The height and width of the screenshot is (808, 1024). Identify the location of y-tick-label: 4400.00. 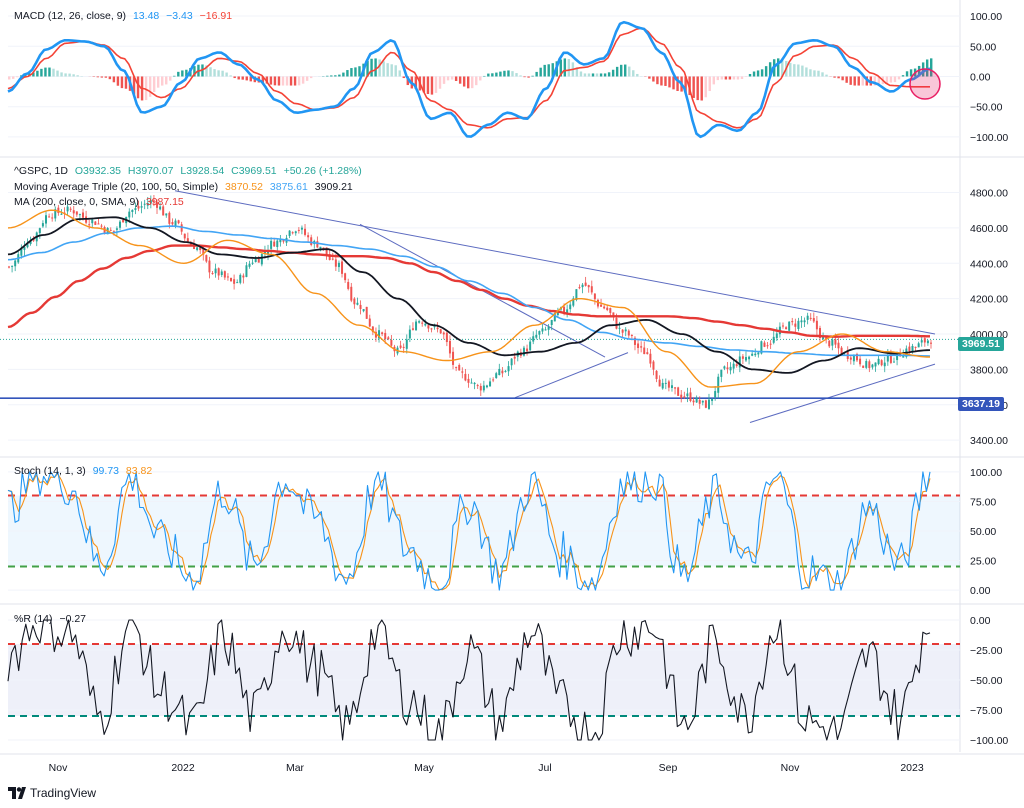
(989, 264).